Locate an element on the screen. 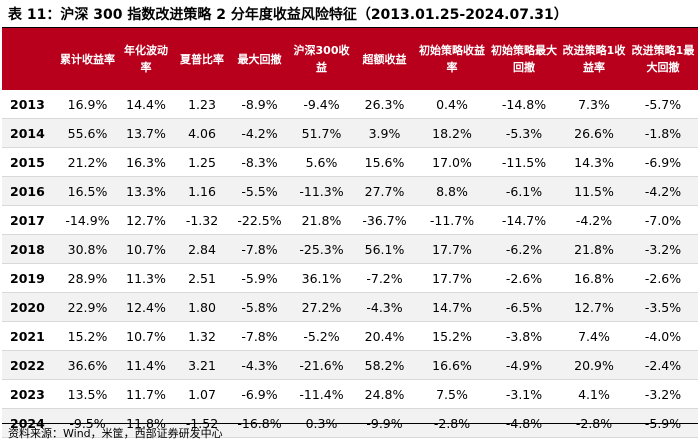  value-cell: 20.4% is located at coordinates (384, 336).